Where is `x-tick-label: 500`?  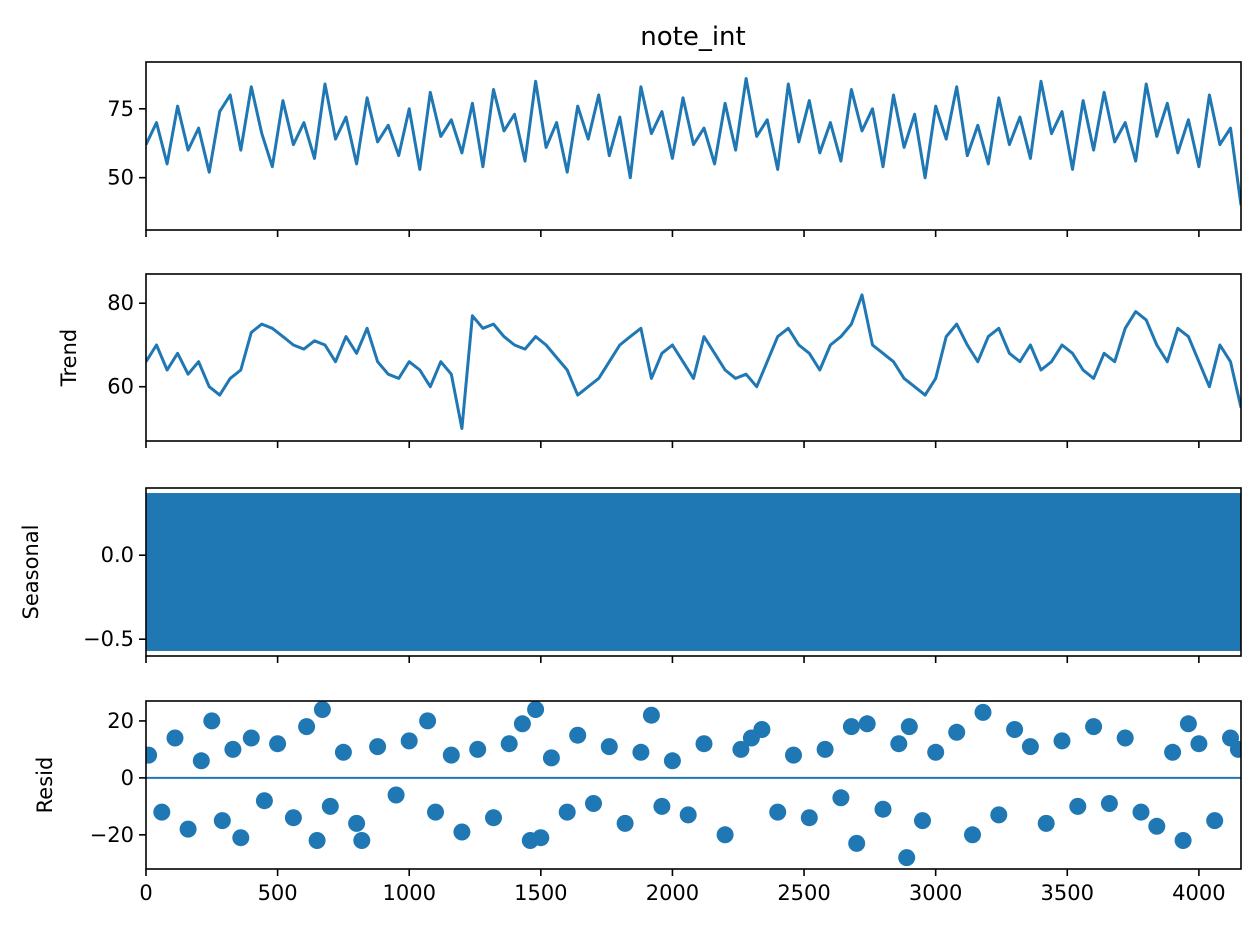 x-tick-label: 500 is located at coordinates (278, 893).